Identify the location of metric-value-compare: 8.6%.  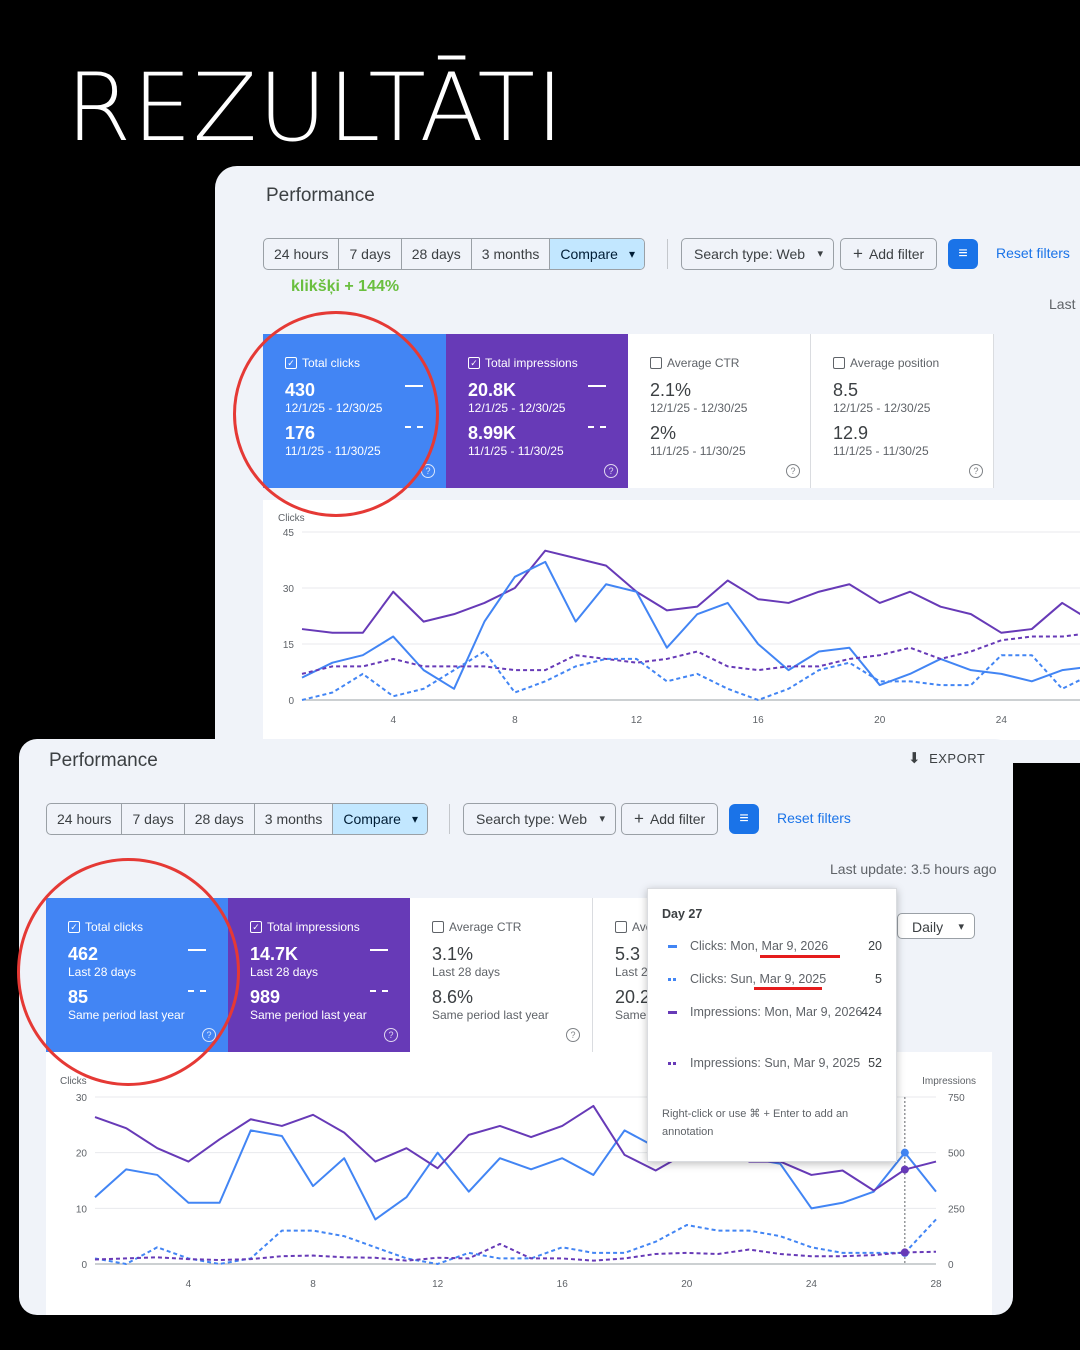
(453, 997).